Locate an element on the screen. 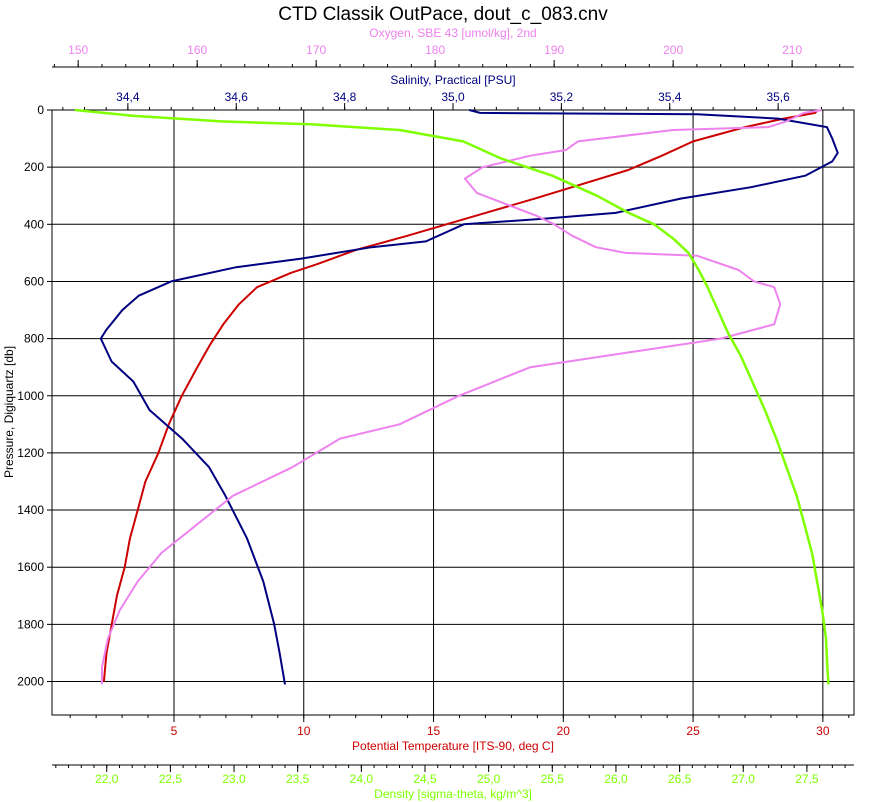 This screenshot has height=802, width=880. oxygen-tick-label: 180 is located at coordinates (435, 50).